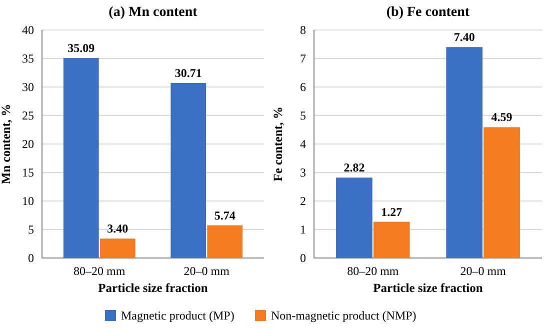 This screenshot has width=550, height=328. I want to click on text: 3.40, so click(117, 229).